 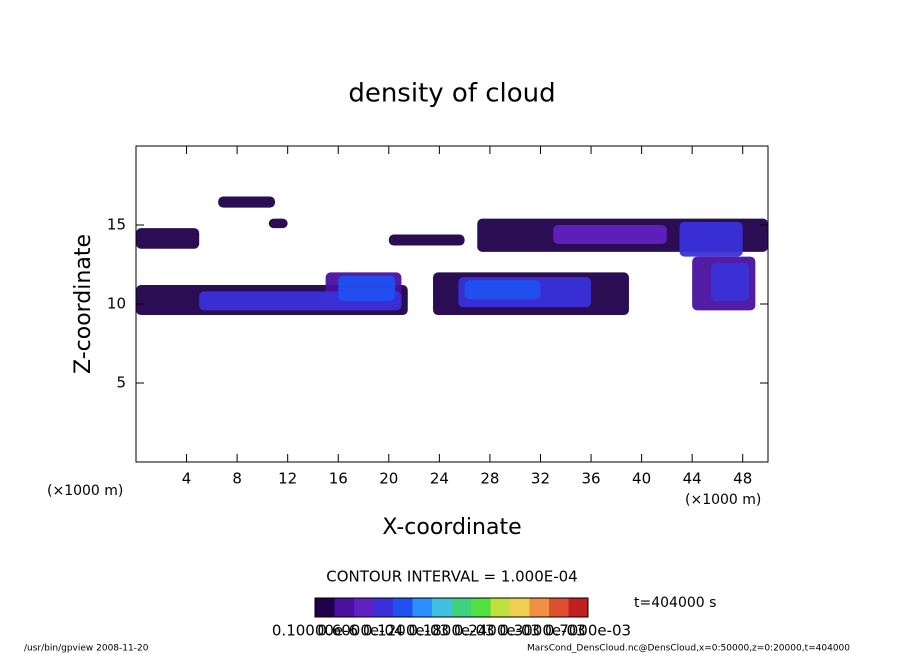 I want to click on x-tick-label: 48, so click(x=742, y=479).